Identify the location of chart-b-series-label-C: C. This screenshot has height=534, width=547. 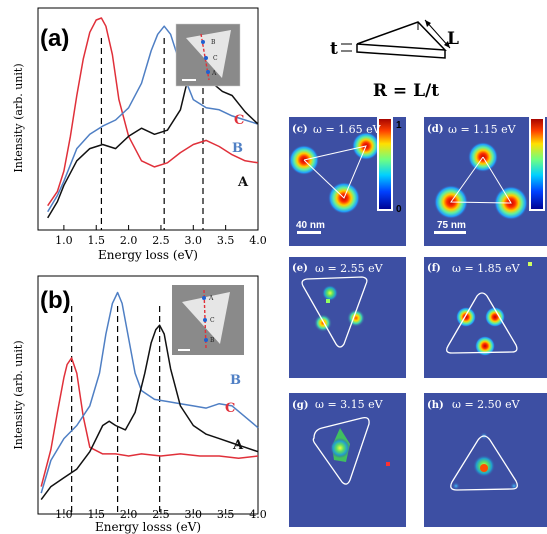
(230, 408).